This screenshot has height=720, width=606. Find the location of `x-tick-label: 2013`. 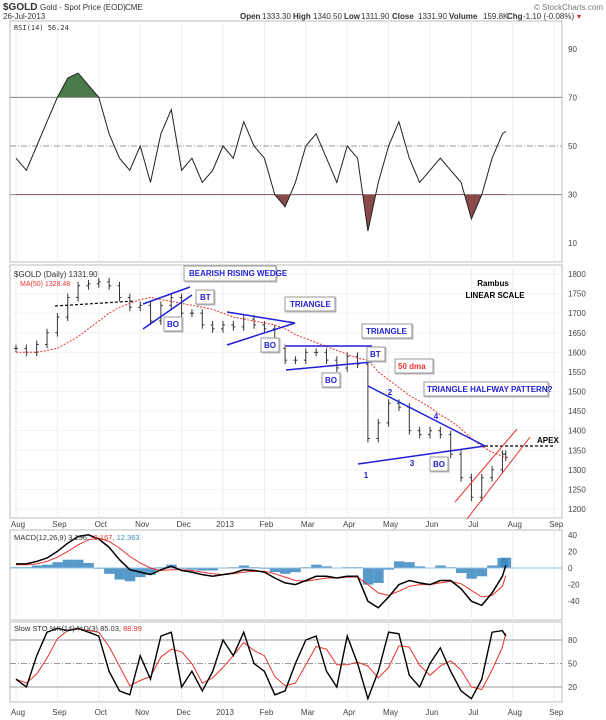

x-tick-label: 2013 is located at coordinates (225, 524).